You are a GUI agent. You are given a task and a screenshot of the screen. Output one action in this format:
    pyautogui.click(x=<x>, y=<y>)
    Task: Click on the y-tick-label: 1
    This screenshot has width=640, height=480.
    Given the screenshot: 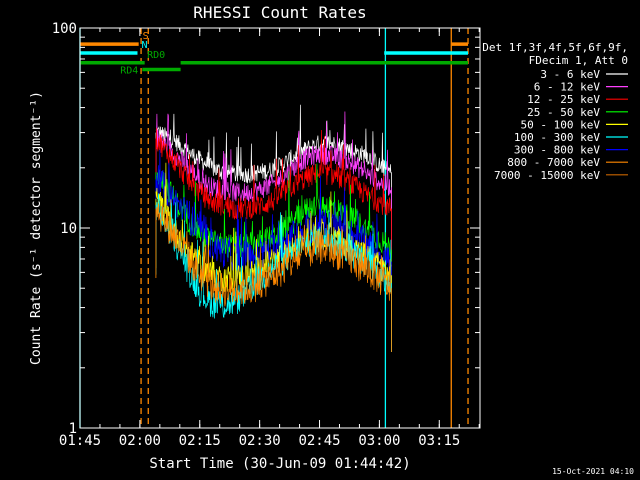 What is the action you would take?
    pyautogui.click(x=73, y=429)
    